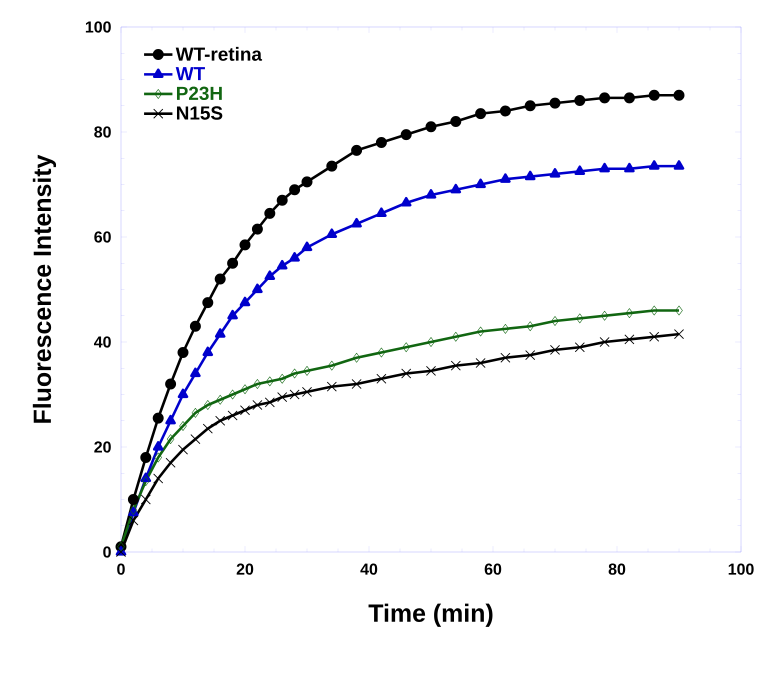 The image size is (764, 677). I want to click on x-tick-label: 100, so click(741, 569).